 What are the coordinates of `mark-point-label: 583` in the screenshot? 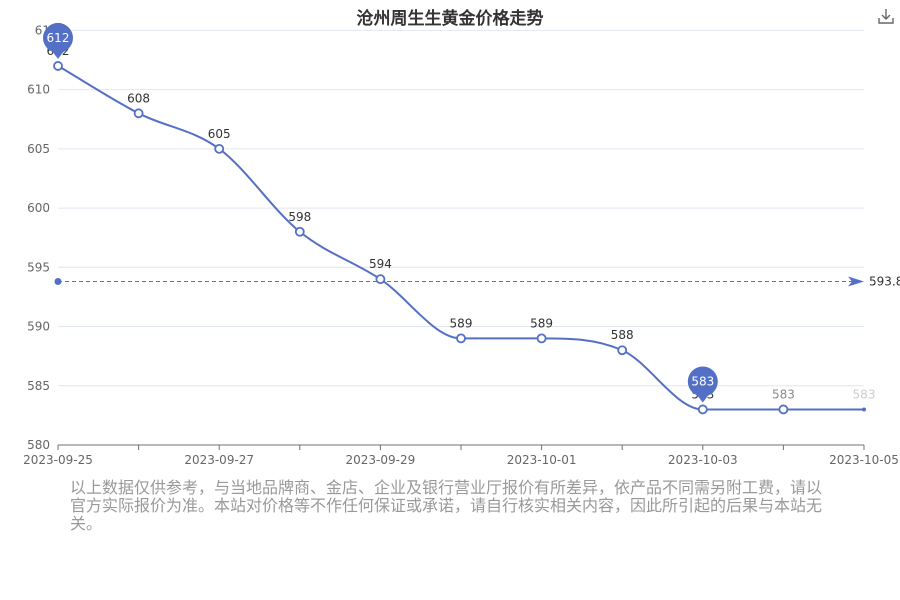 It's located at (702, 381).